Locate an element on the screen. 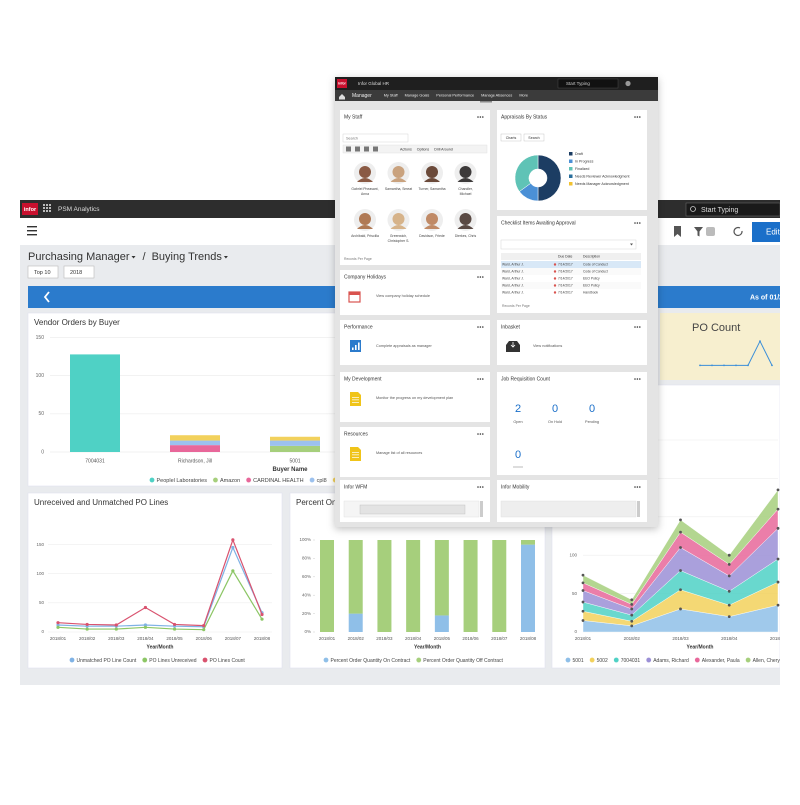  home-tab-marker is located at coordinates (486, 102).